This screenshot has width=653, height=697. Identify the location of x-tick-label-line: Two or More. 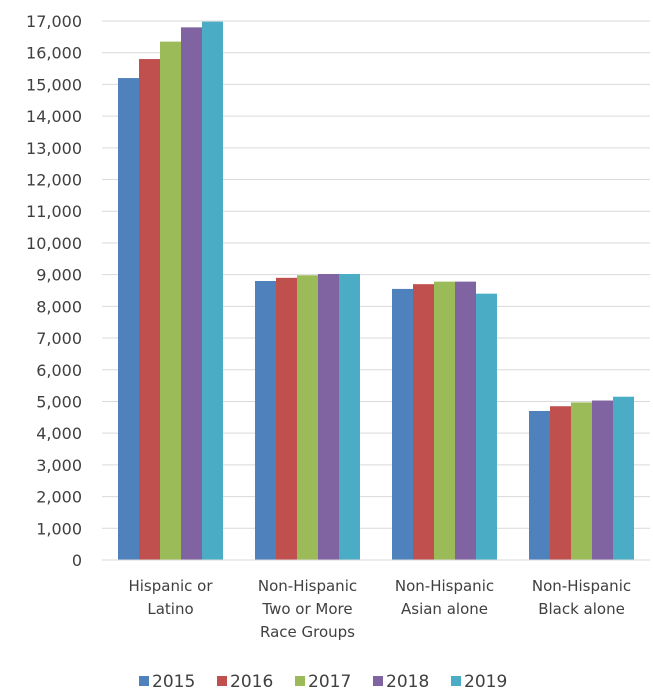
(306, 609).